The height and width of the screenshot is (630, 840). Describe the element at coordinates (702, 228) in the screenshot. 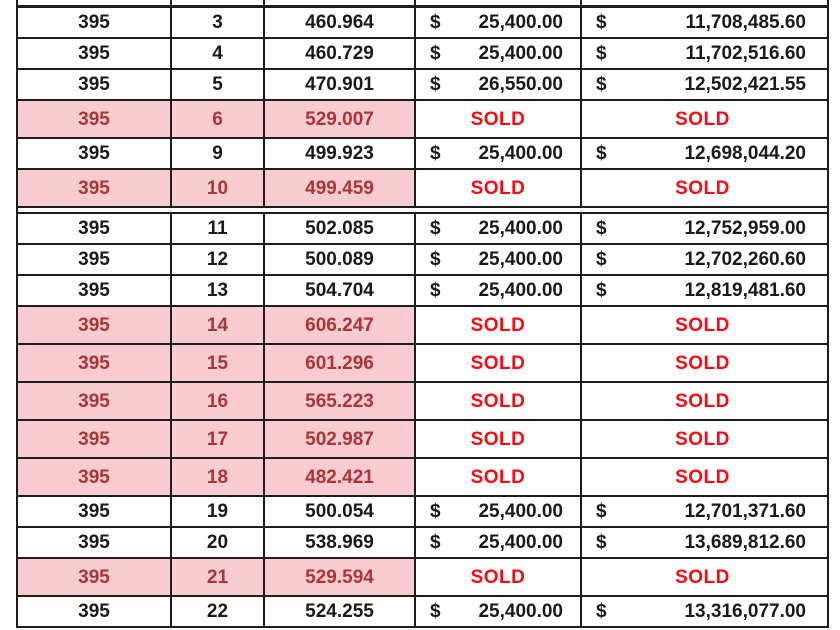

I see `cell-col5: $12,752,959.00` at that location.